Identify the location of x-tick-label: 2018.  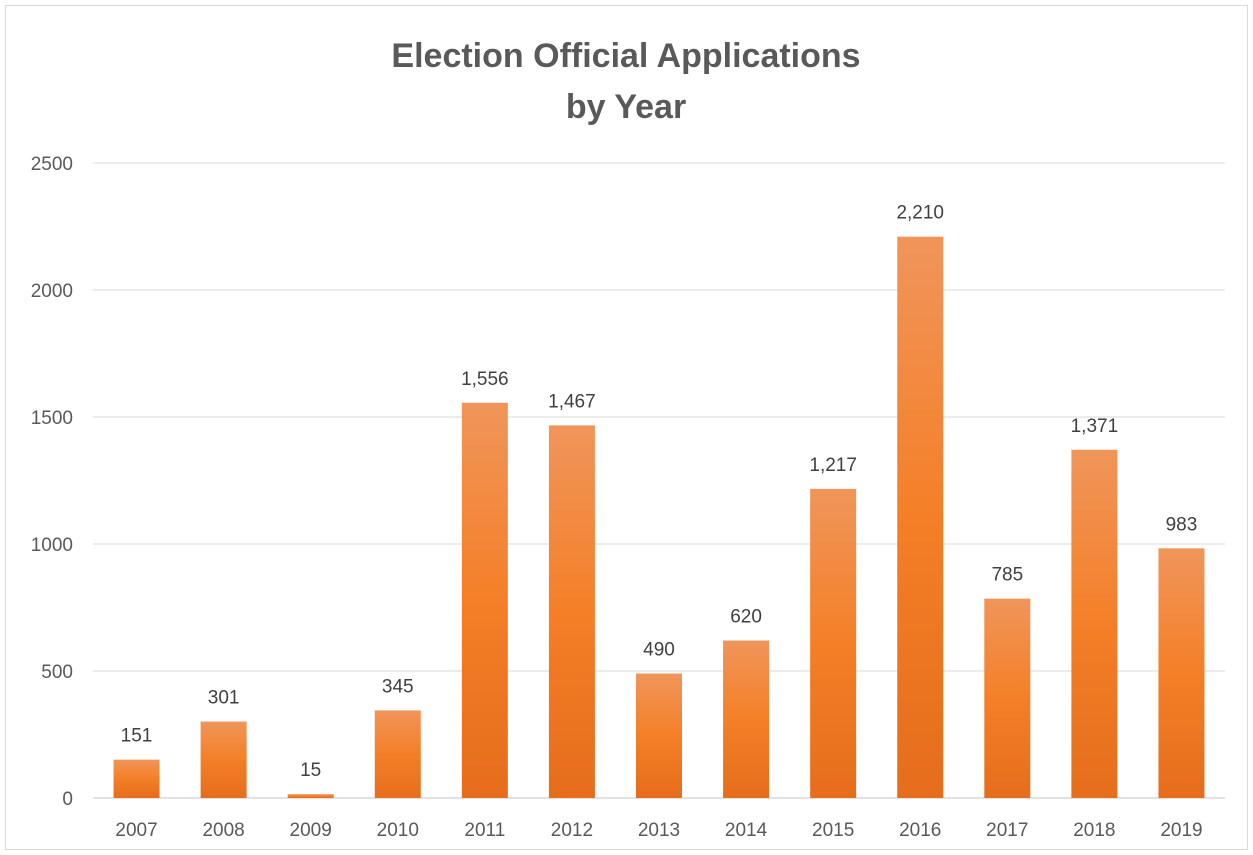
(1094, 830).